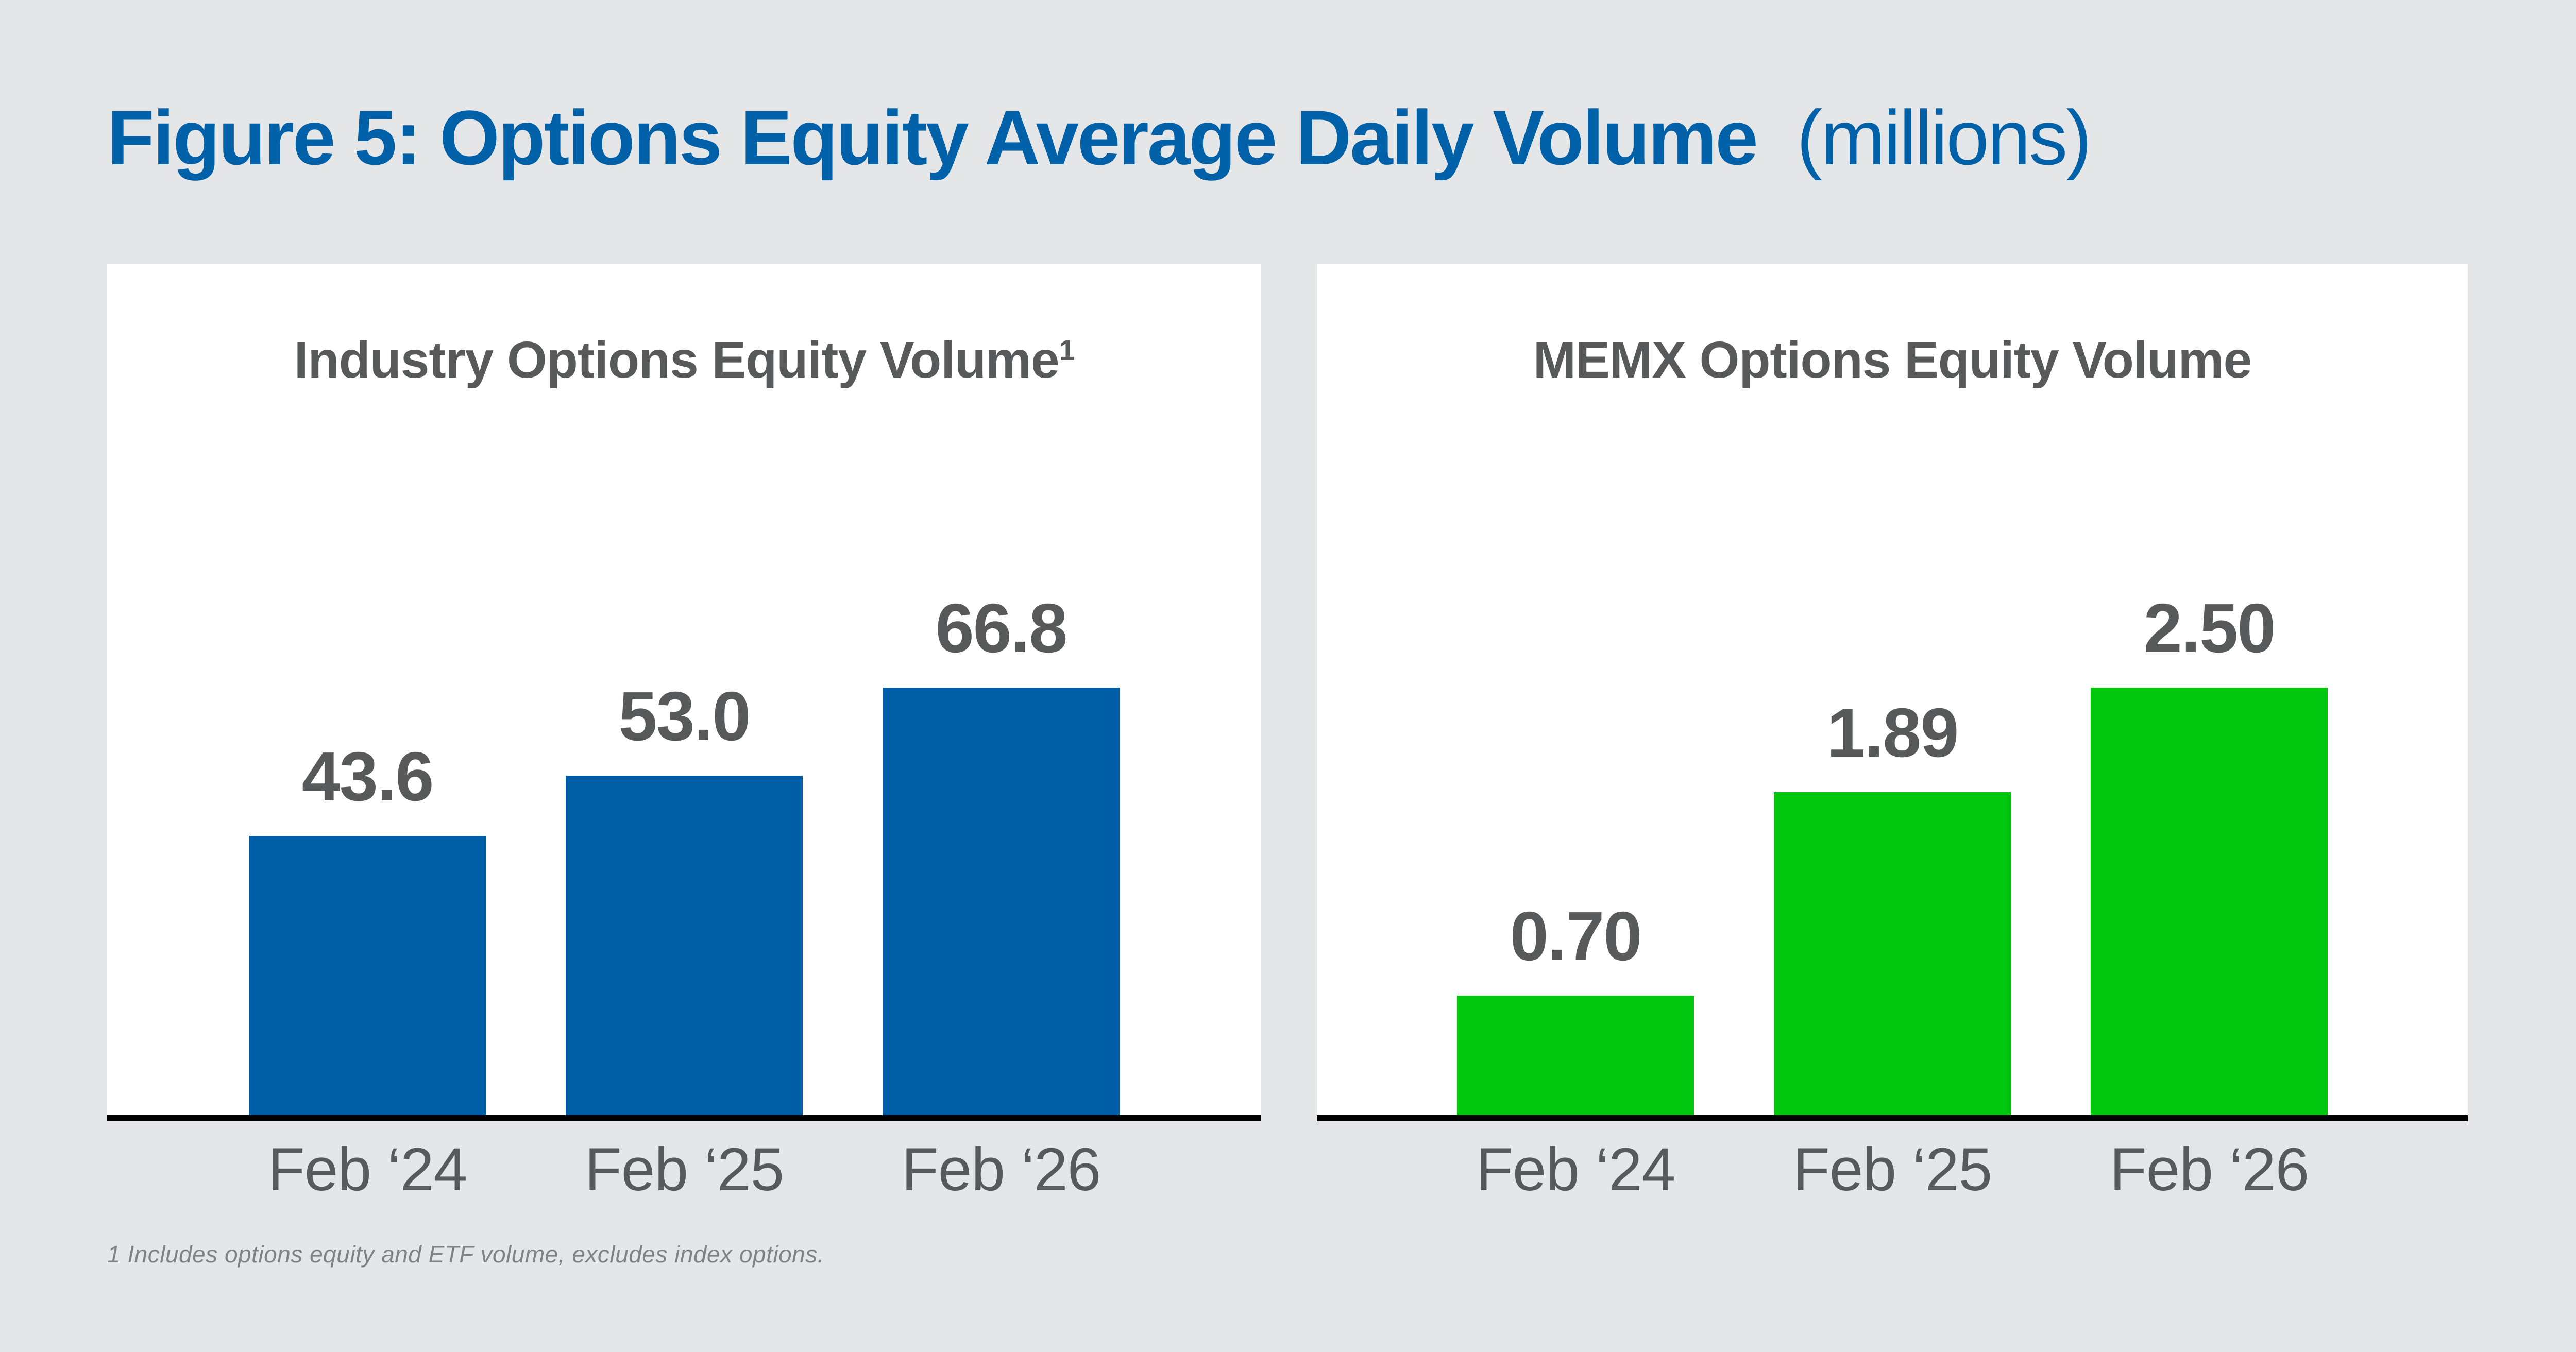 The width and height of the screenshot is (2576, 1352). I want to click on bar-value-label: 53.0, so click(684, 716).